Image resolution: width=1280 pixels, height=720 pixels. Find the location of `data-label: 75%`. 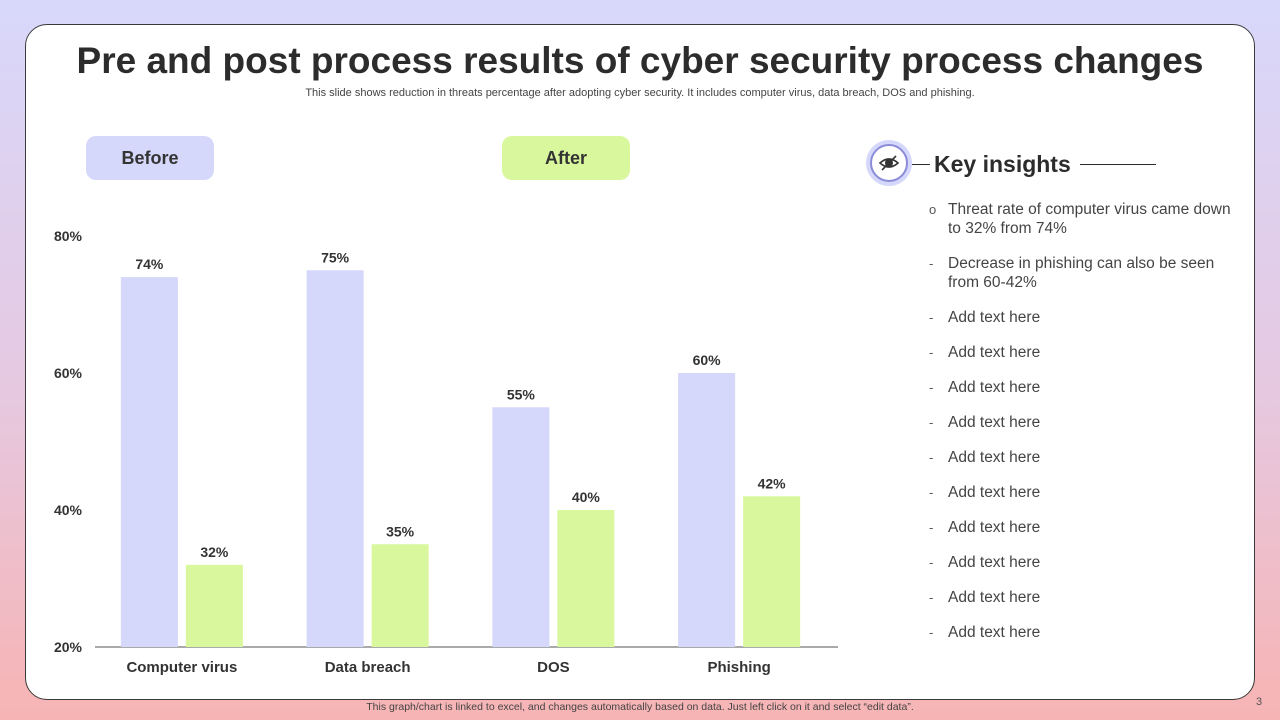

data-label: 75% is located at coordinates (335, 257).